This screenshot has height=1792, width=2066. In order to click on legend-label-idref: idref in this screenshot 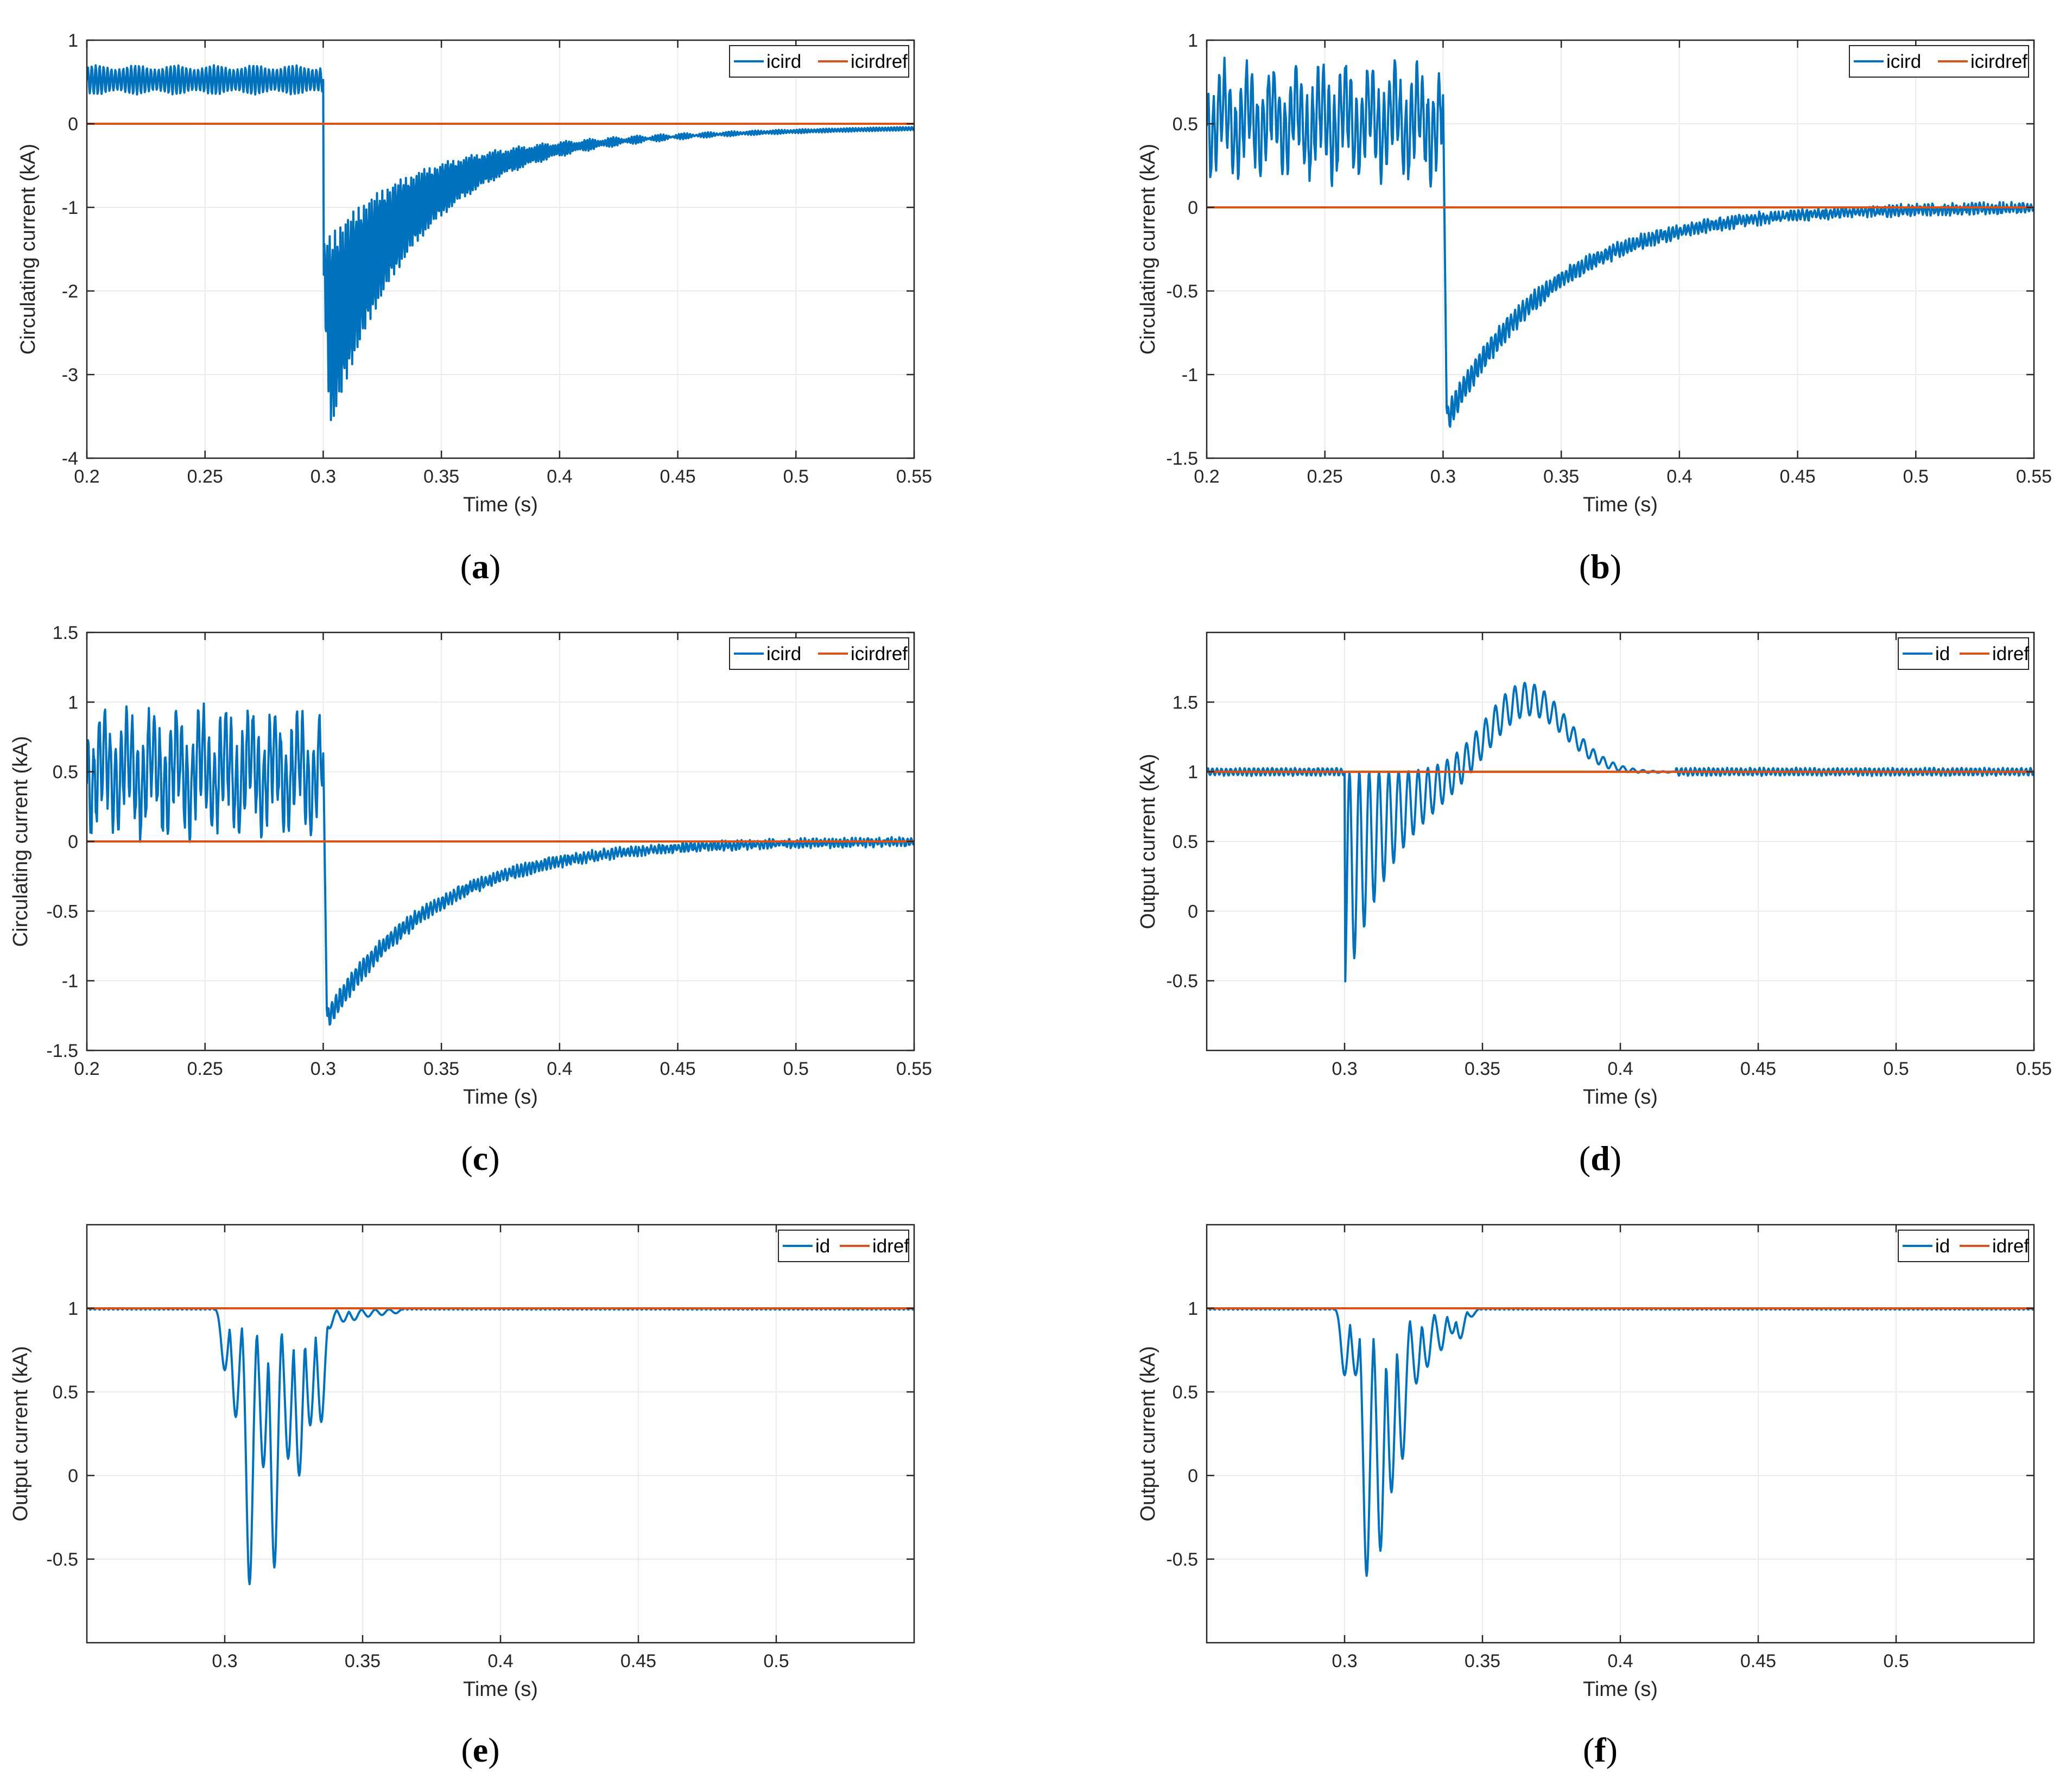, I will do `click(2010, 1246)`.